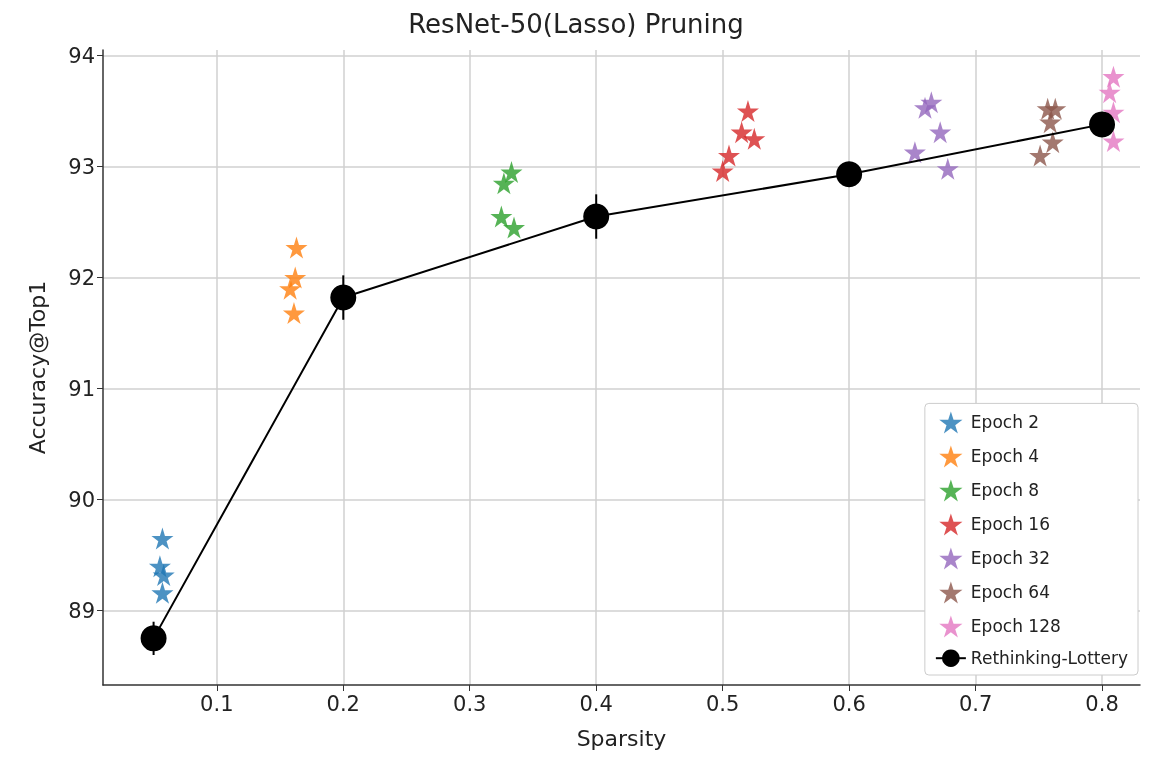  What do you see at coordinates (1010, 524) in the screenshot?
I see `legend-label: Epoch 16` at bounding box center [1010, 524].